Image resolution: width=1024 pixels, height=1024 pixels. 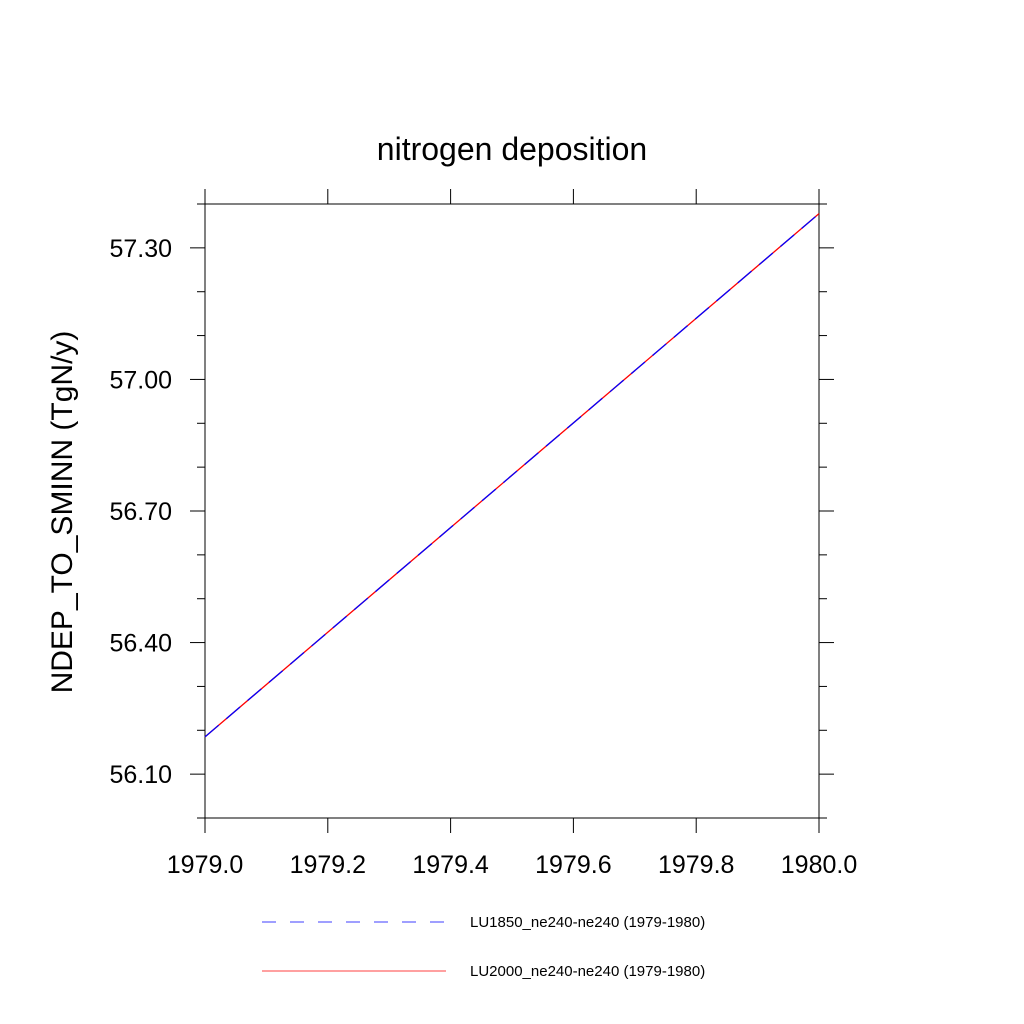 I want to click on x-tick-label: 1979.4, so click(x=450, y=865).